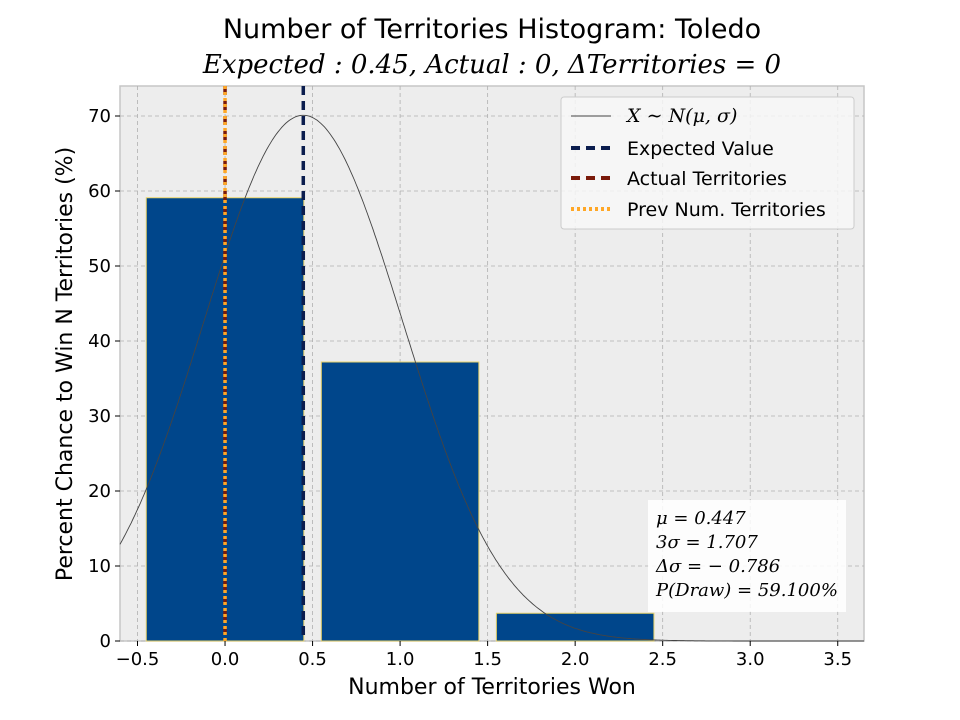 This screenshot has width=960, height=720. What do you see at coordinates (487, 659) in the screenshot?
I see `x-tick-label-4: 1.5` at bounding box center [487, 659].